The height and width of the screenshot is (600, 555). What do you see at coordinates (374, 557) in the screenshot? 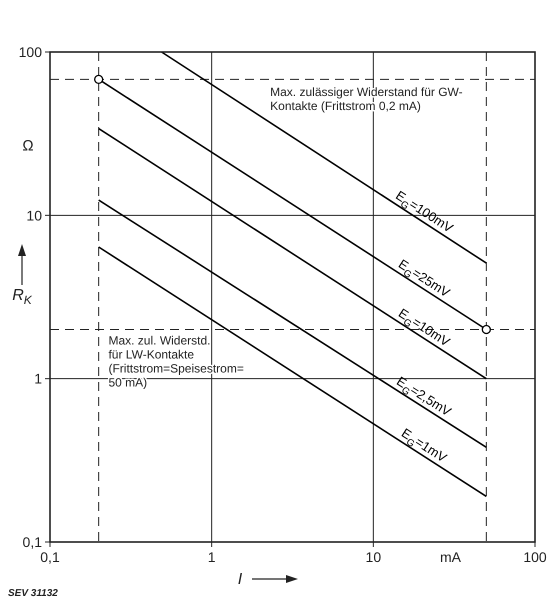
I see `x-tick-label: 10` at bounding box center [374, 557].